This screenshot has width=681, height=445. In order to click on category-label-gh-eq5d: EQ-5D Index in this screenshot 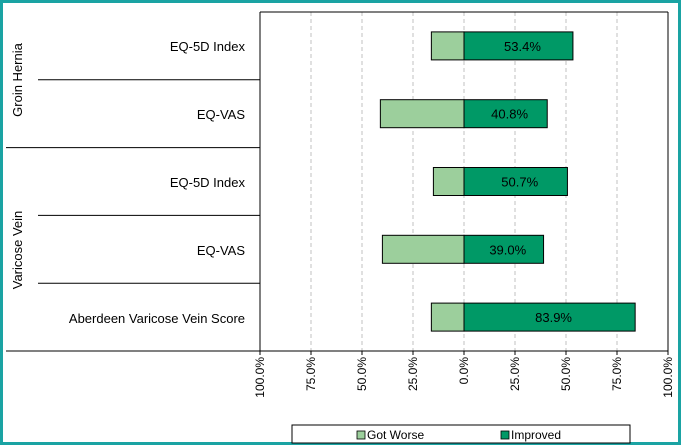, I will do `click(208, 46)`.